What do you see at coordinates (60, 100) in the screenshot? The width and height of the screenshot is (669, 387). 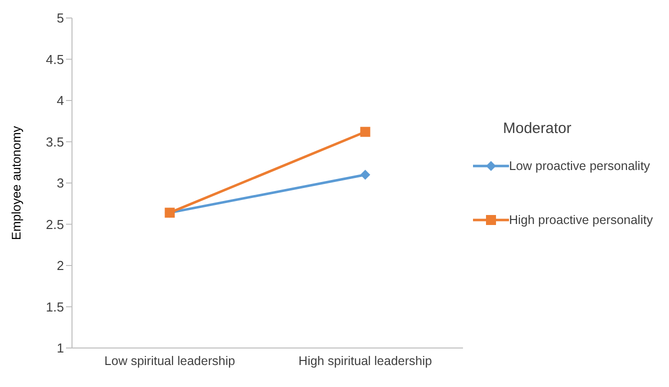 I see `y-tick-label: 4` at bounding box center [60, 100].